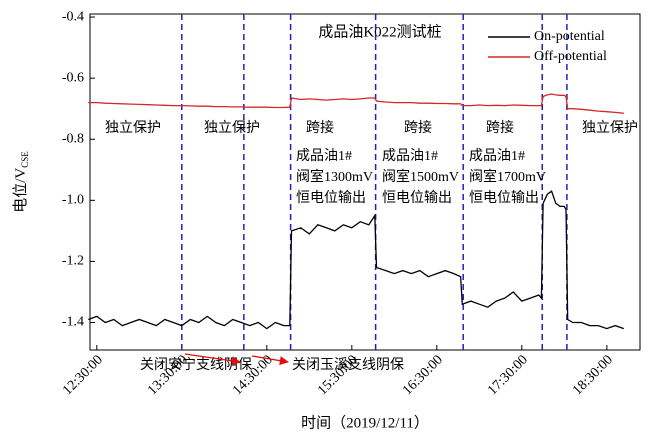  What do you see at coordinates (423, 375) in the screenshot?
I see `x-tick-label: 16:30:00` at bounding box center [423, 375].